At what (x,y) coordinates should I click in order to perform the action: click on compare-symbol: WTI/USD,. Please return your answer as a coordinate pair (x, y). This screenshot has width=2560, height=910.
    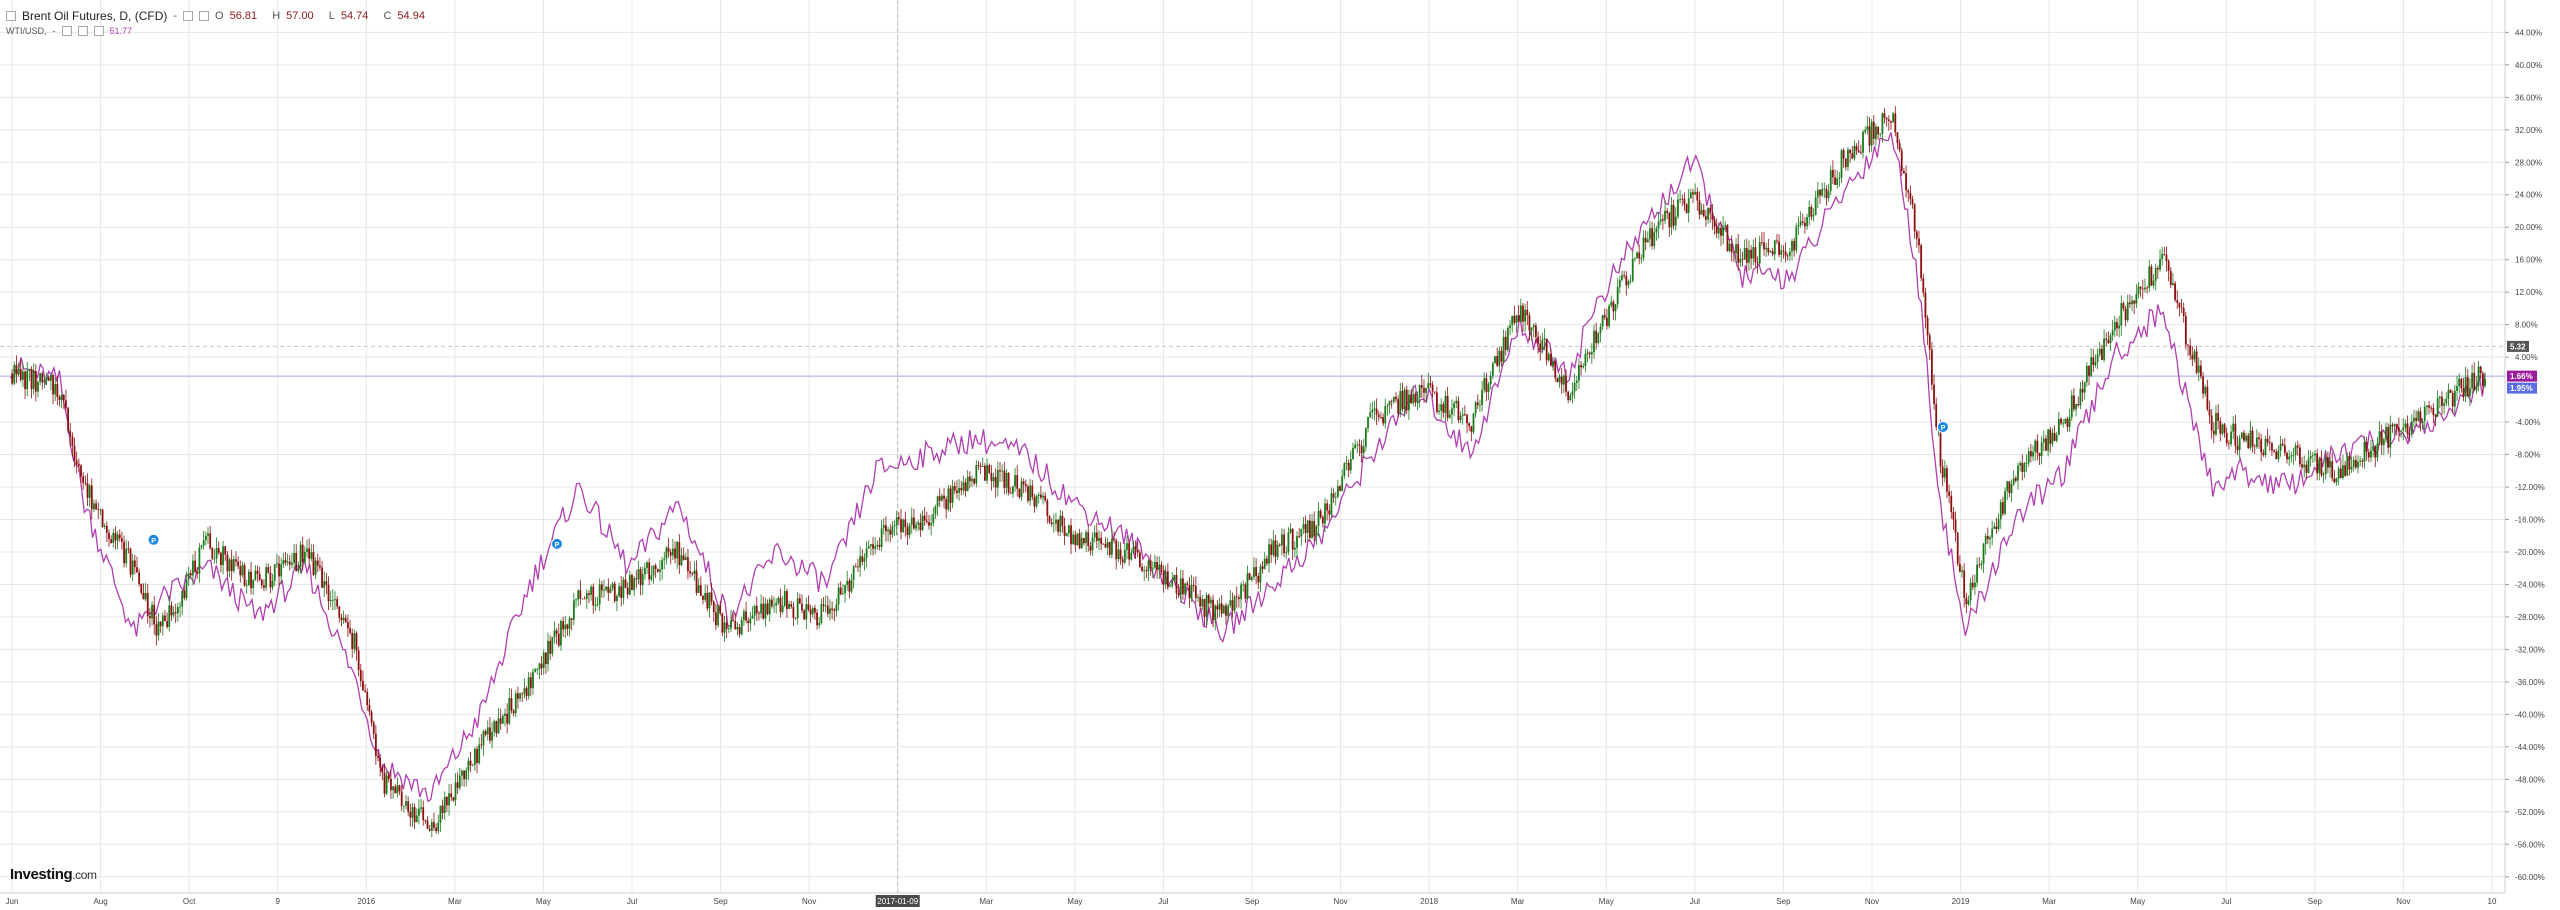
    Looking at the image, I should click on (26, 31).